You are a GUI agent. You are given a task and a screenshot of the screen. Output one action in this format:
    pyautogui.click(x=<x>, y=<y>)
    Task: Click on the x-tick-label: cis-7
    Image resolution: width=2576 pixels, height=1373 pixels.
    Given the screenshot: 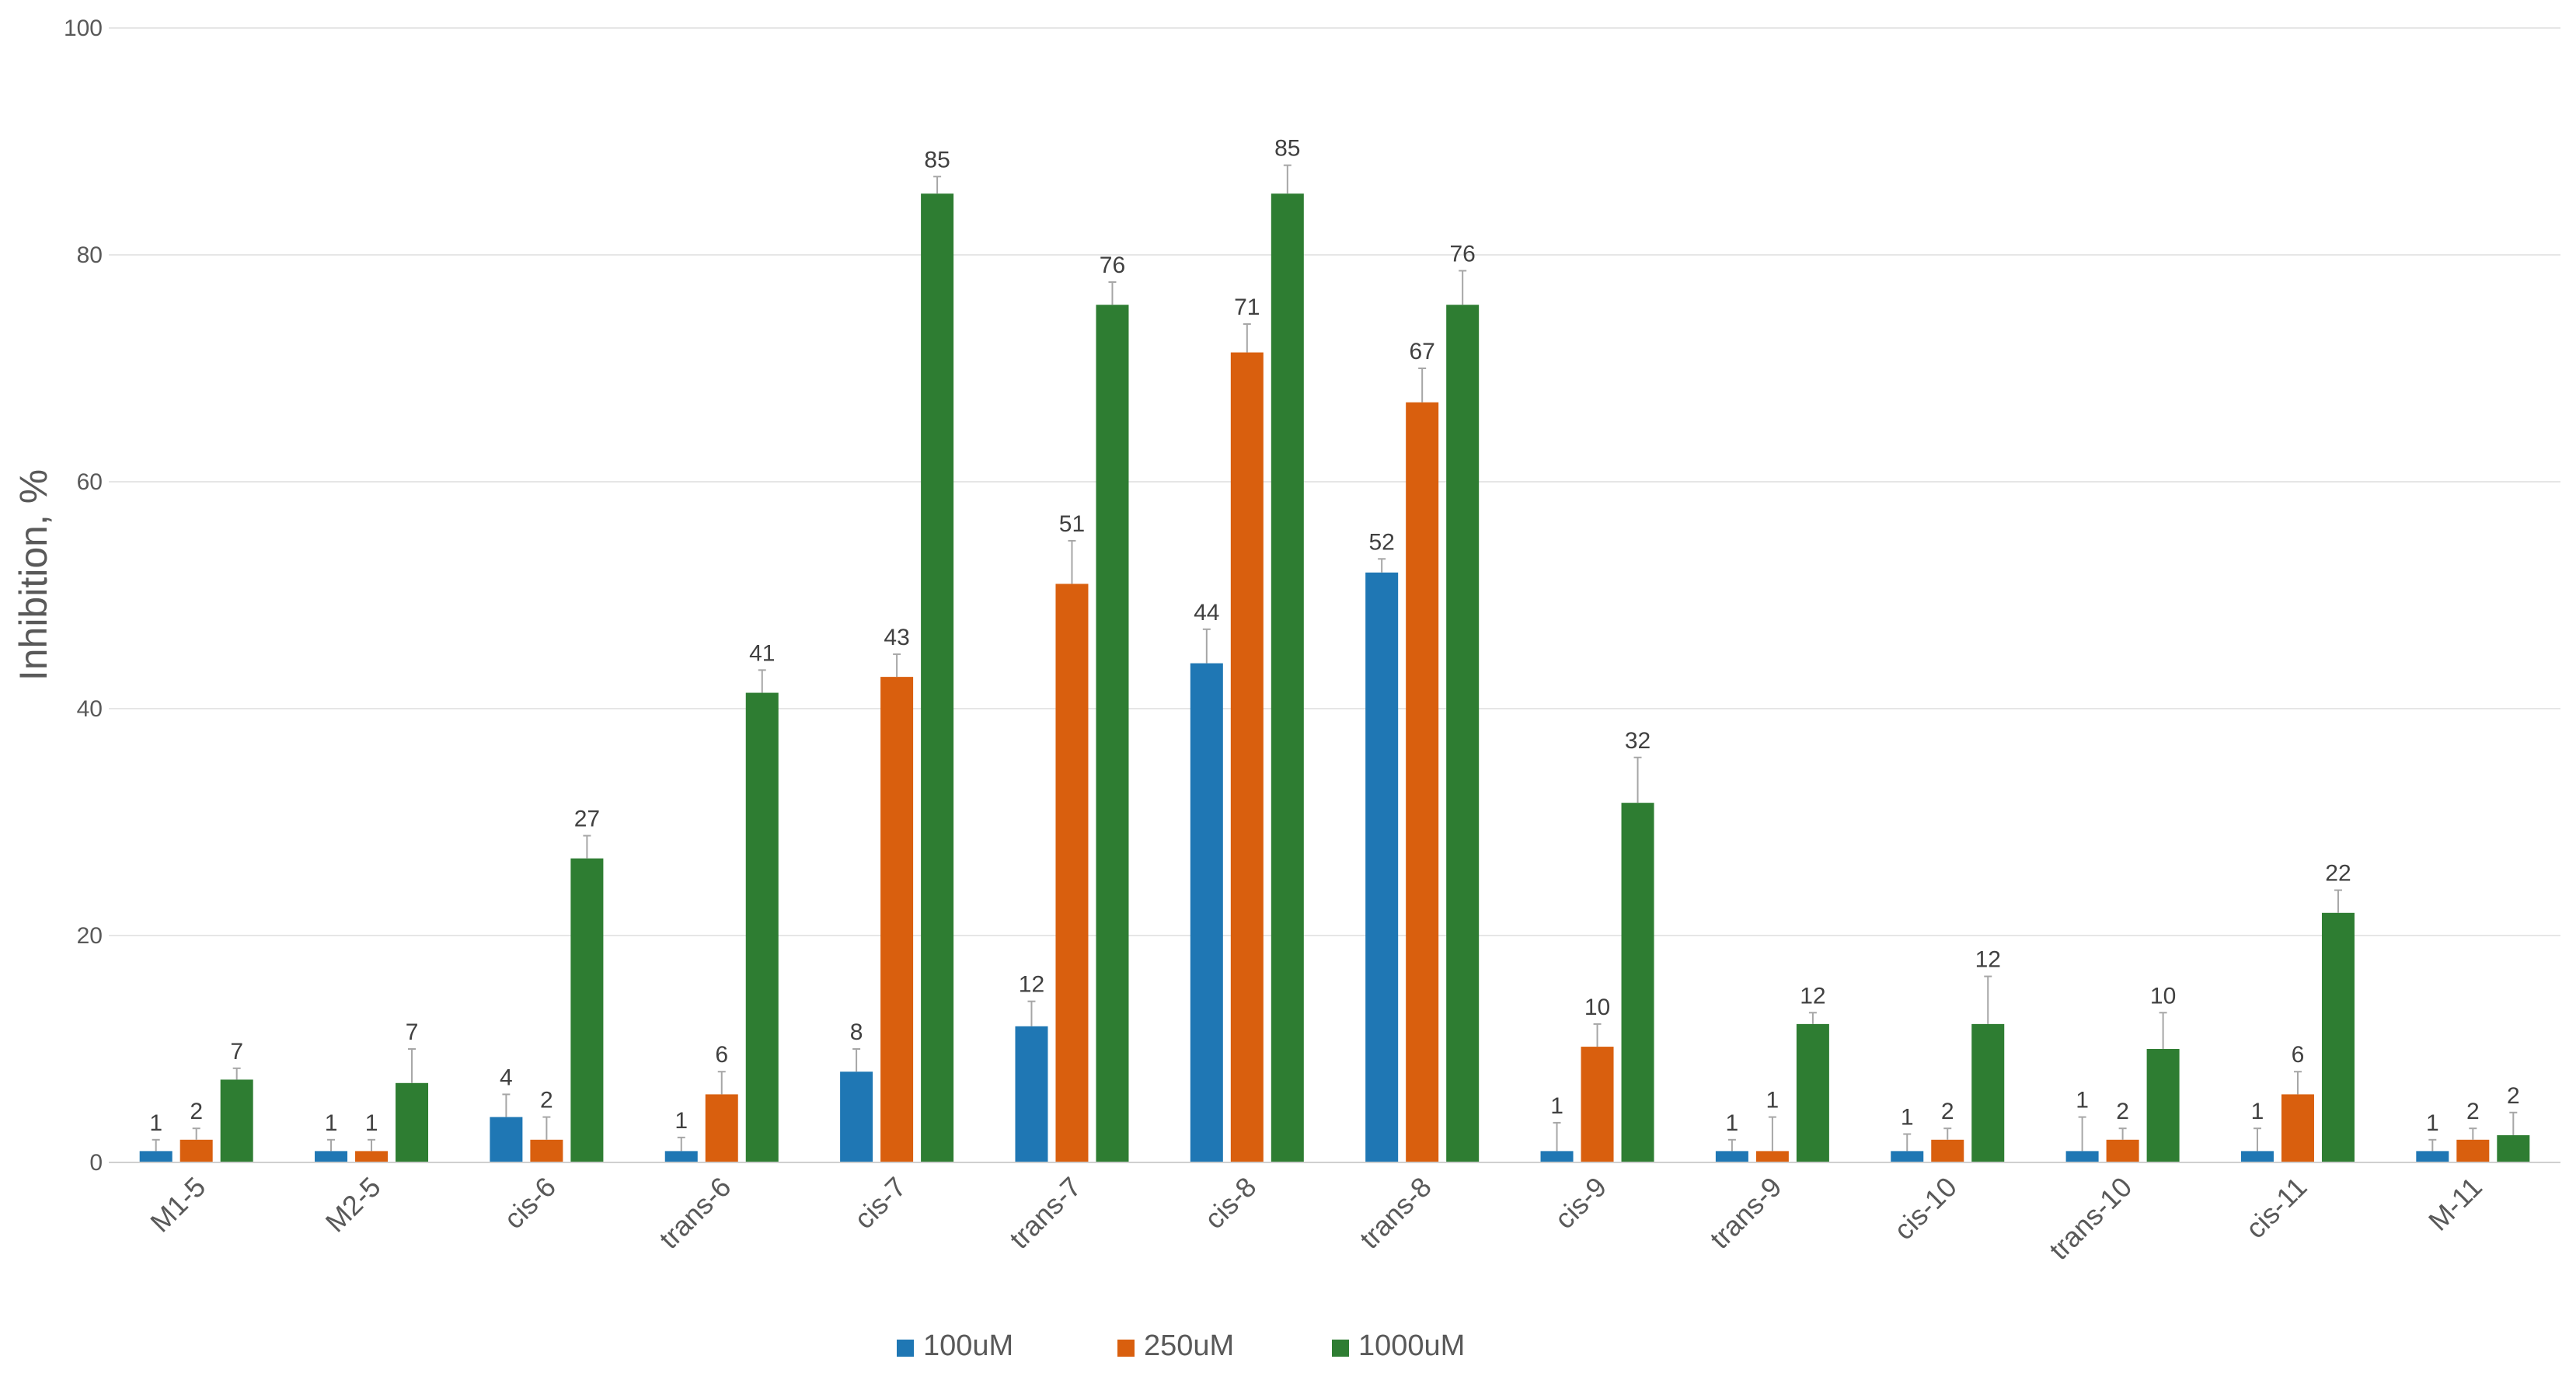 What is the action you would take?
    pyautogui.click(x=880, y=1203)
    